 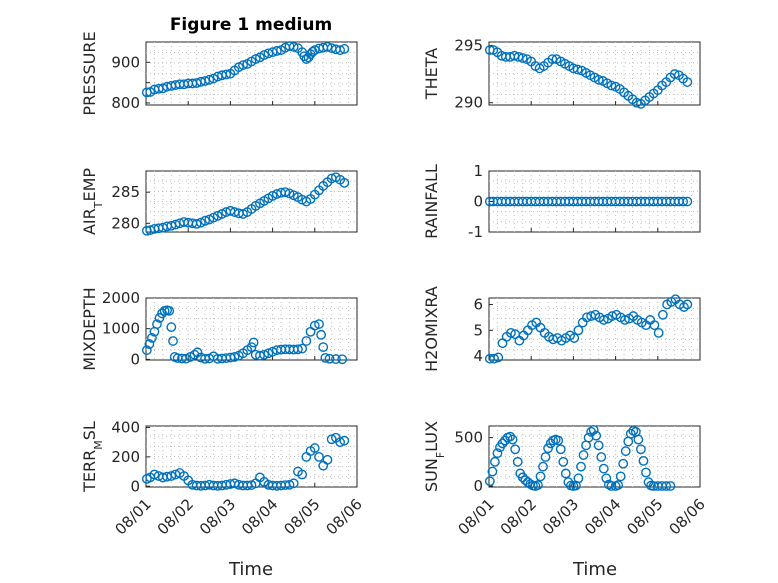 I want to click on theta-y-label: THETA, so click(x=431, y=74).